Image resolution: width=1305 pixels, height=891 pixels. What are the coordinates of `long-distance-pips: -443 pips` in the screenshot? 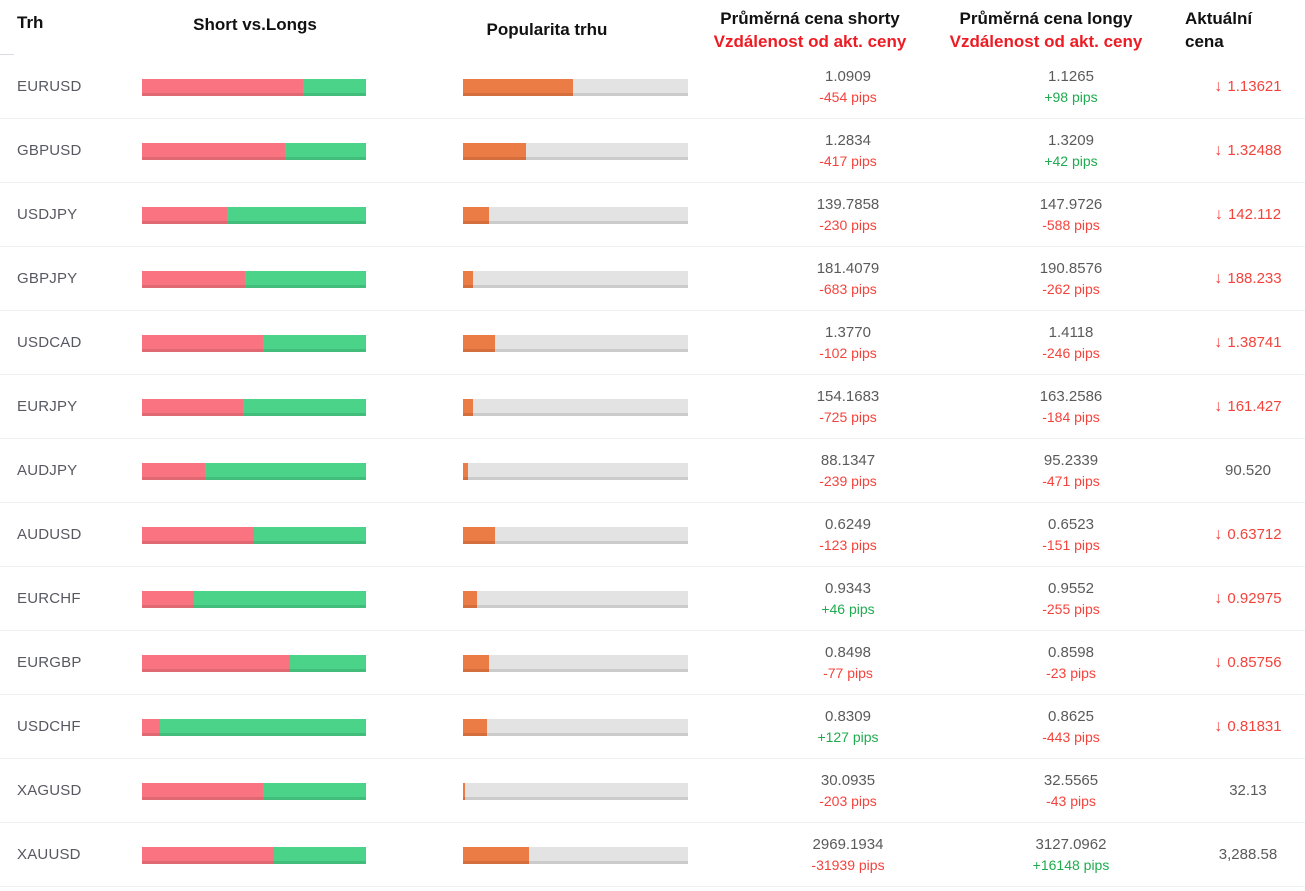 It's located at (1071, 737).